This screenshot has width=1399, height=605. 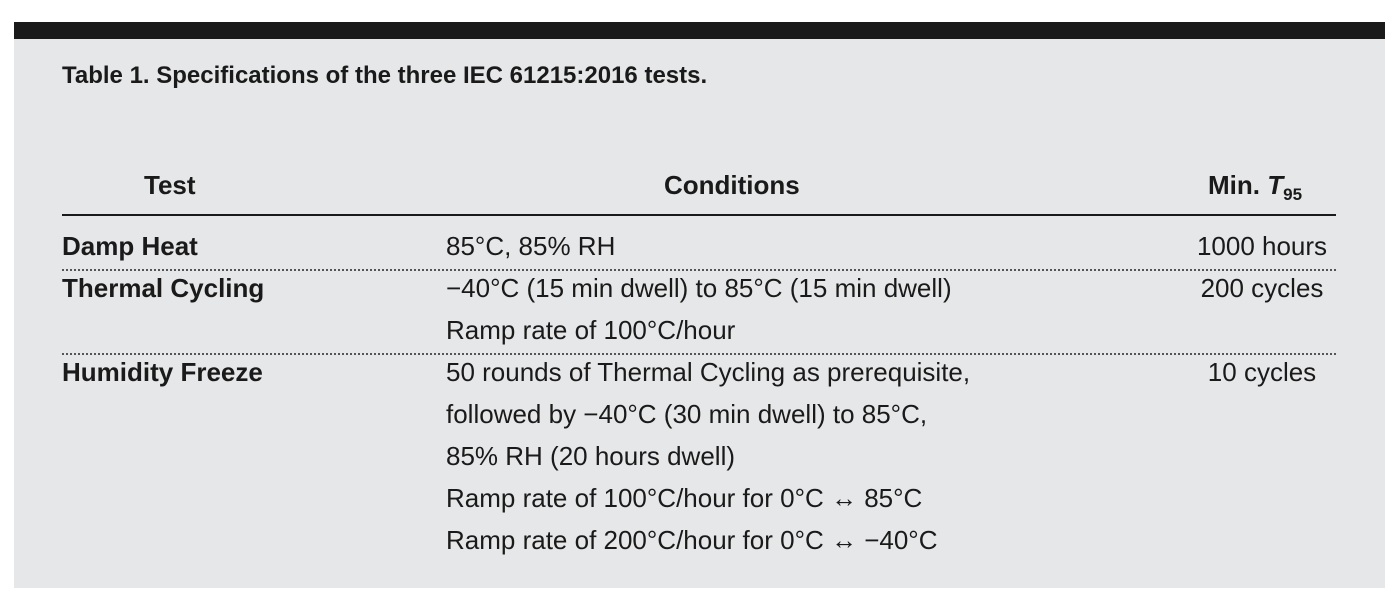 I want to click on header-rule, so click(x=699, y=215).